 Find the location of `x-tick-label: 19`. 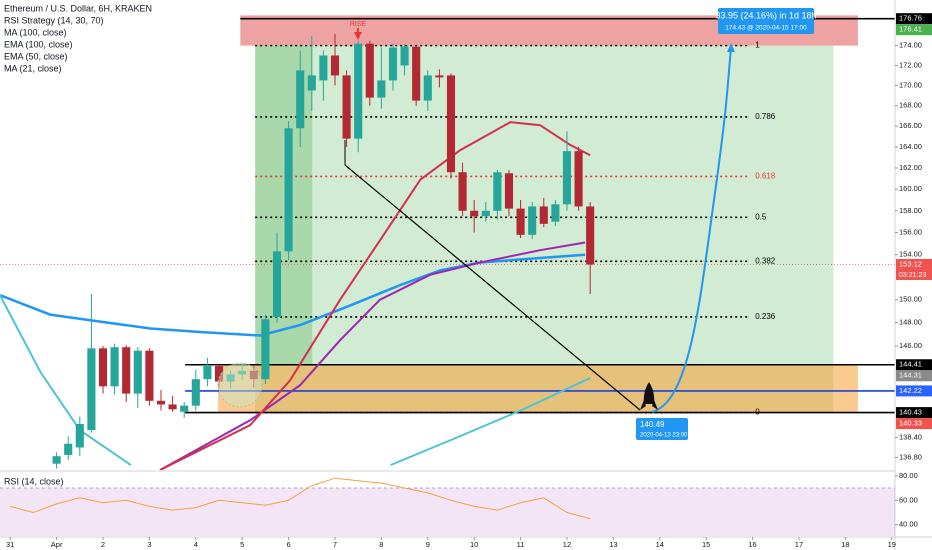

x-tick-label: 19 is located at coordinates (892, 544).